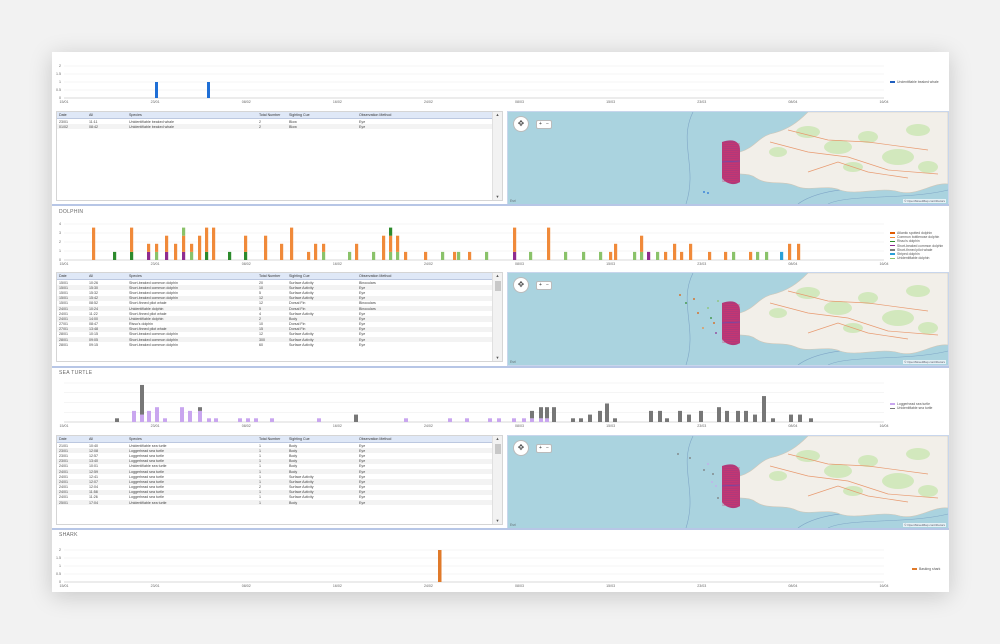 This screenshot has height=644, width=1000. Describe the element at coordinates (916, 254) in the screenshot. I see `legend-entry: Striped dolphin` at that location.